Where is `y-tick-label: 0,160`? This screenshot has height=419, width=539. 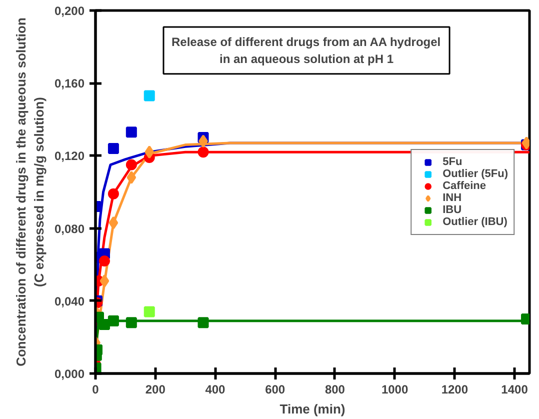 y-tick-label: 0,160 is located at coordinates (69, 83).